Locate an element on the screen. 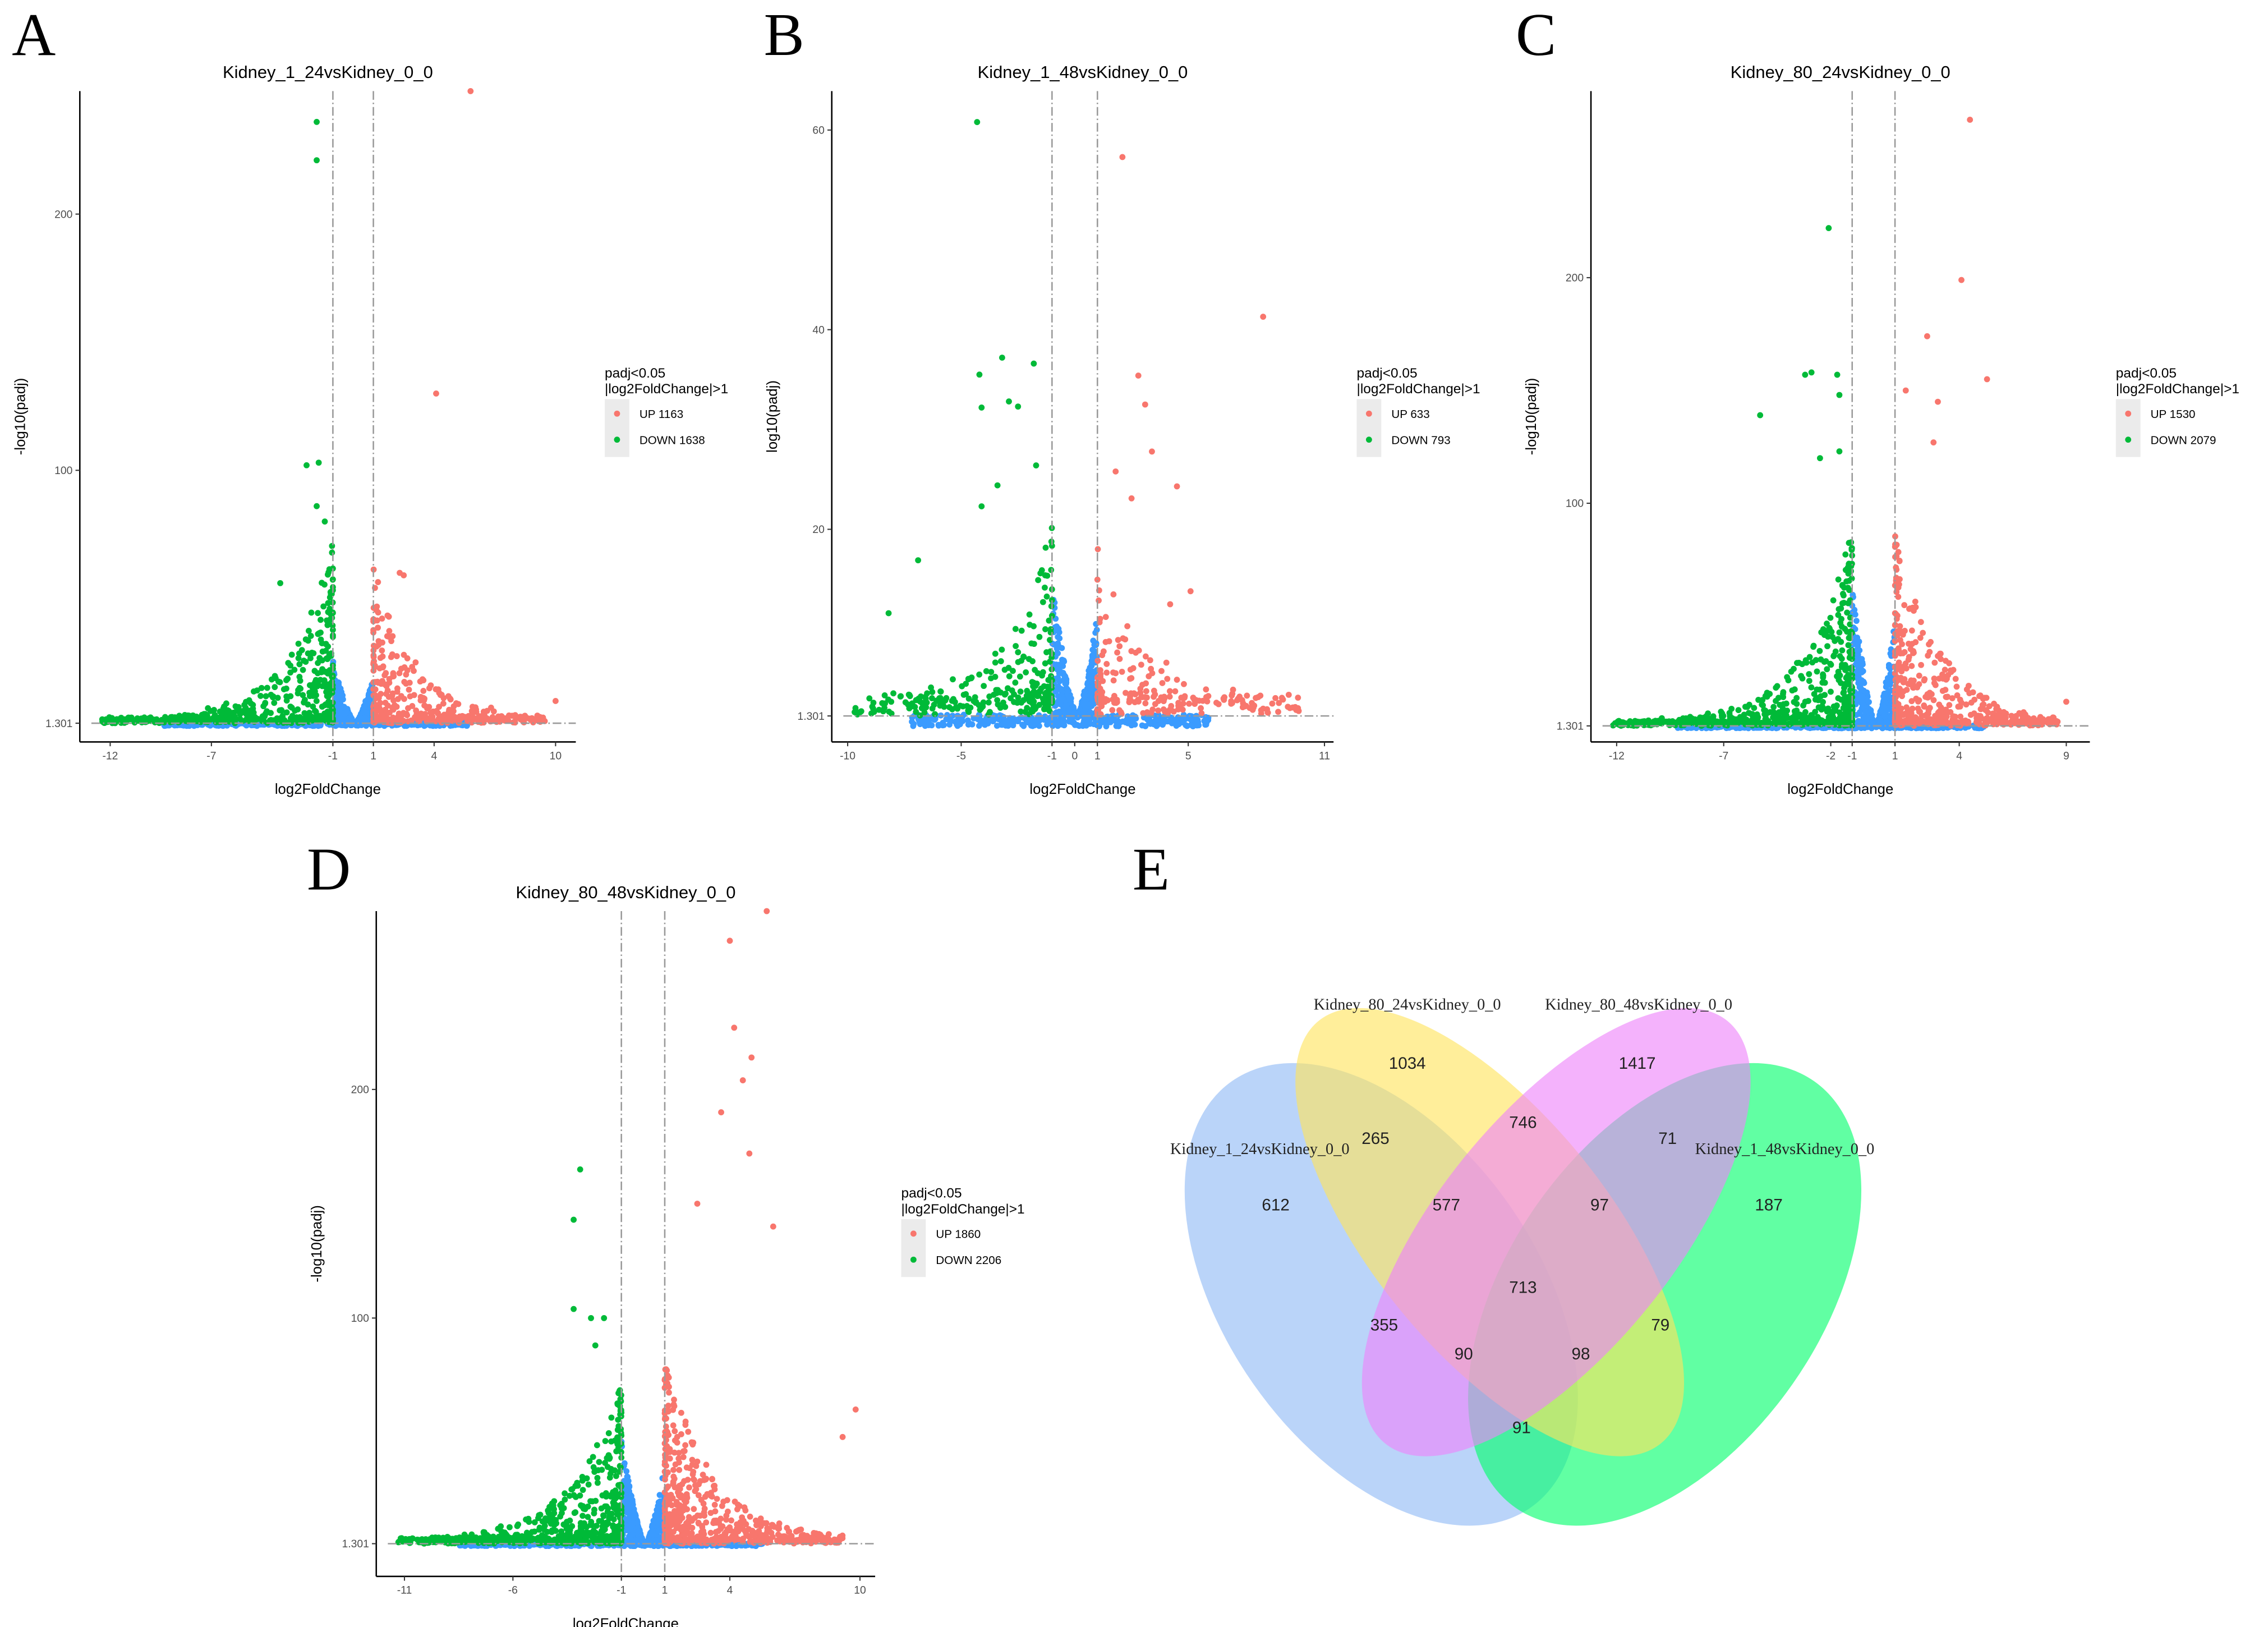 This screenshot has height=1627, width=2268. x-axis-label: log2FoldChange is located at coordinates (1840, 789).